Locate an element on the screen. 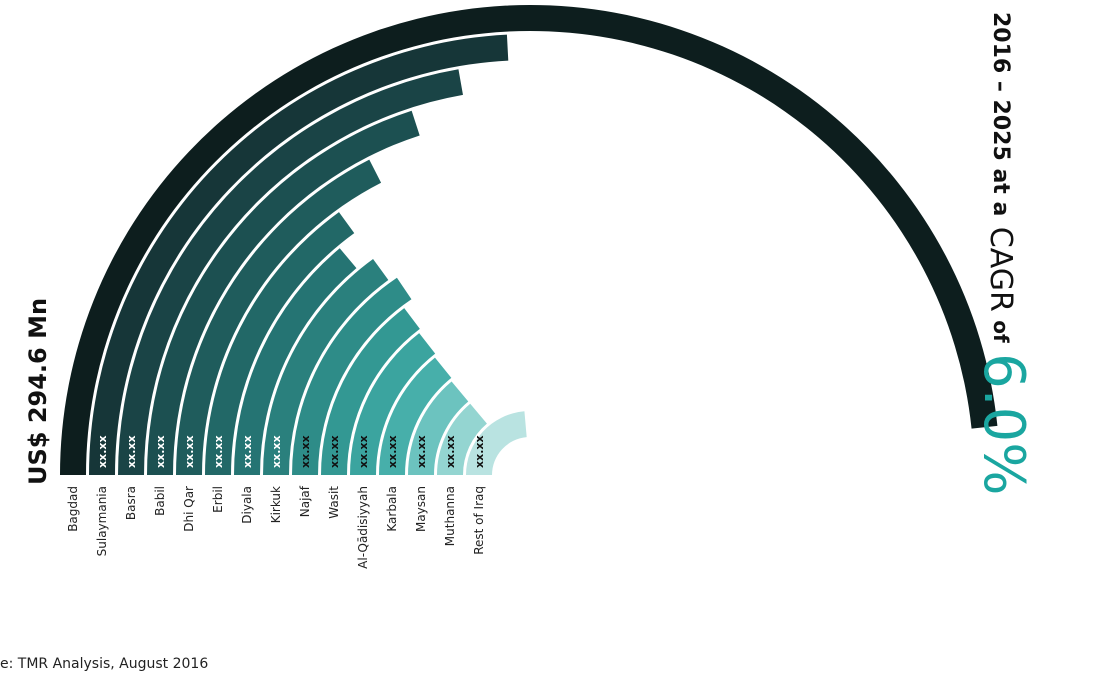  headline-period: 2016 – 2025 at a is located at coordinates (1000, 114).